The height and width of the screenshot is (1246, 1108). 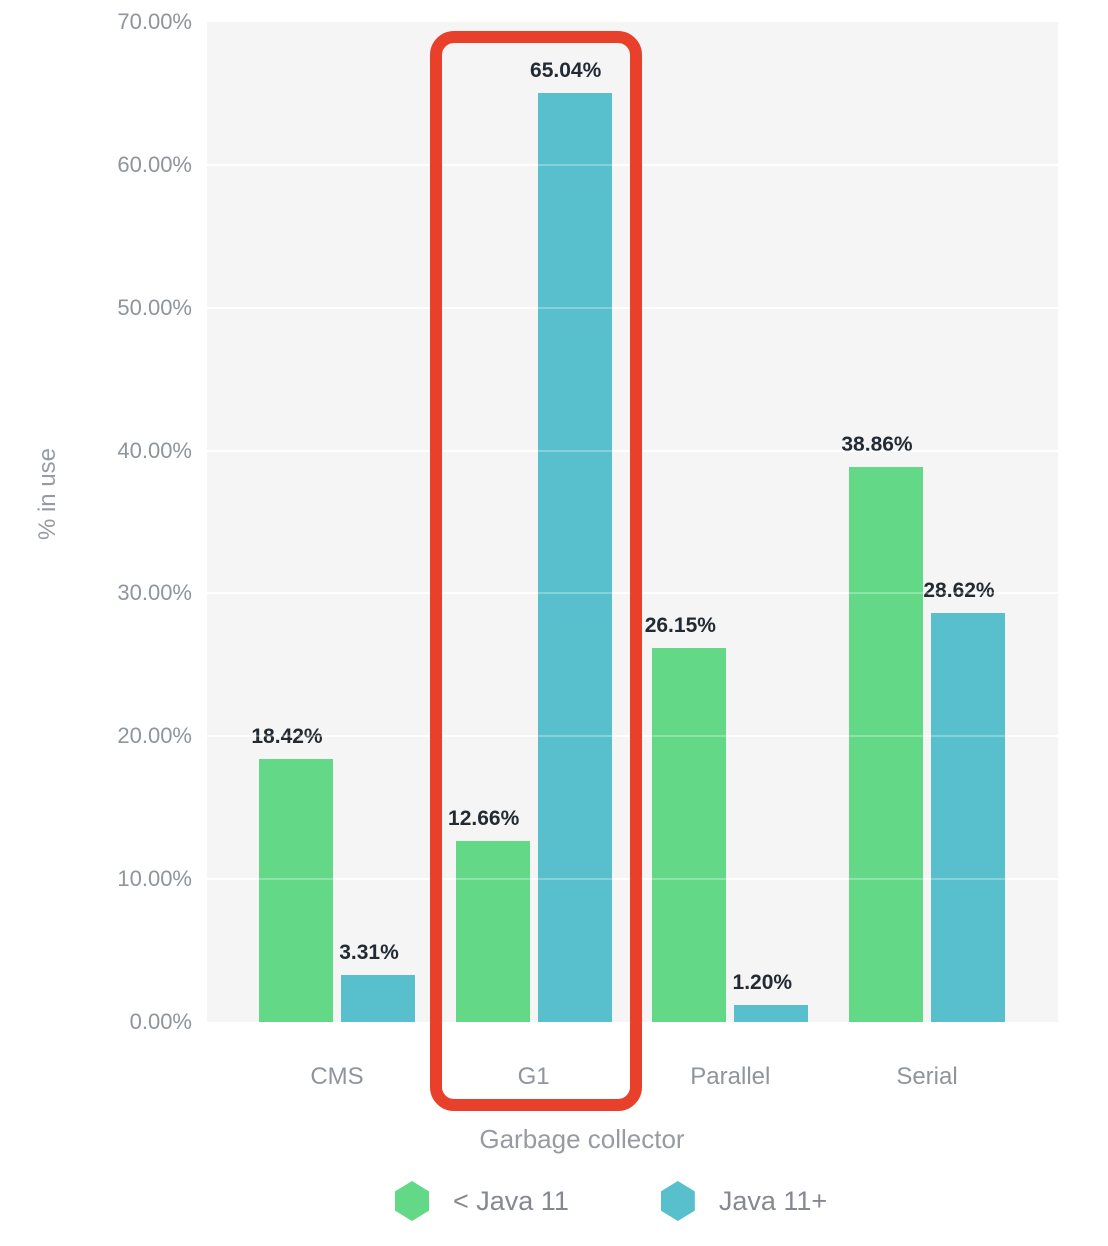 What do you see at coordinates (689, 835) in the screenshot?
I see `bar--java-11-parallel` at bounding box center [689, 835].